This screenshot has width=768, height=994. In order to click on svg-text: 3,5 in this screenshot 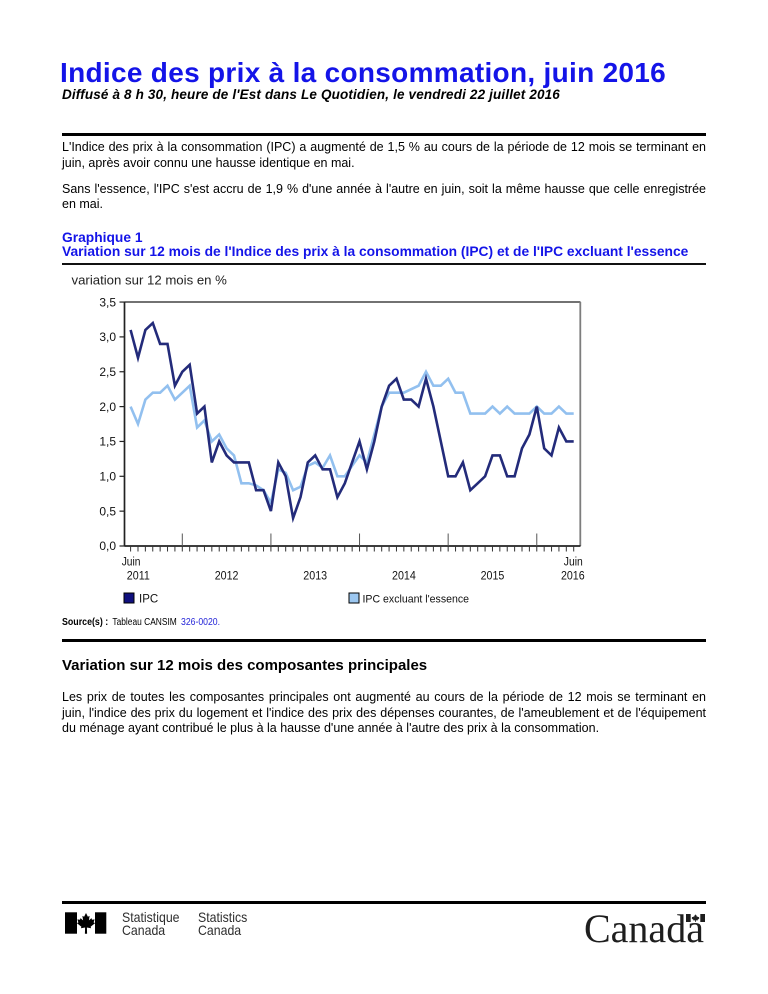, I will do `click(107, 302)`.